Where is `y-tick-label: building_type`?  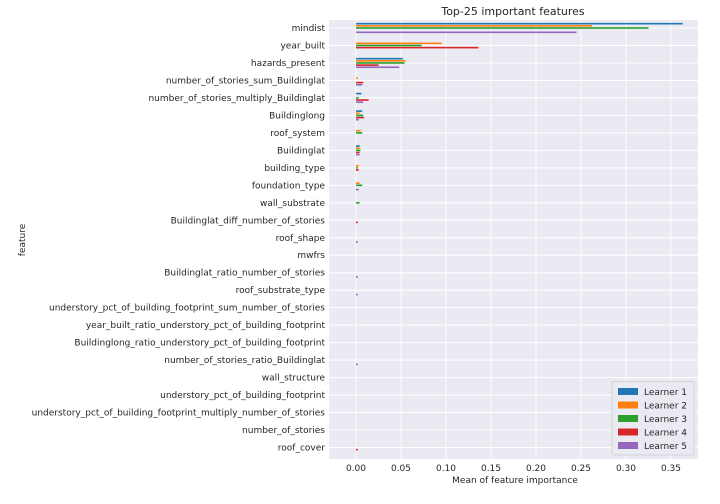
y-tick-label: building_type is located at coordinates (294, 169).